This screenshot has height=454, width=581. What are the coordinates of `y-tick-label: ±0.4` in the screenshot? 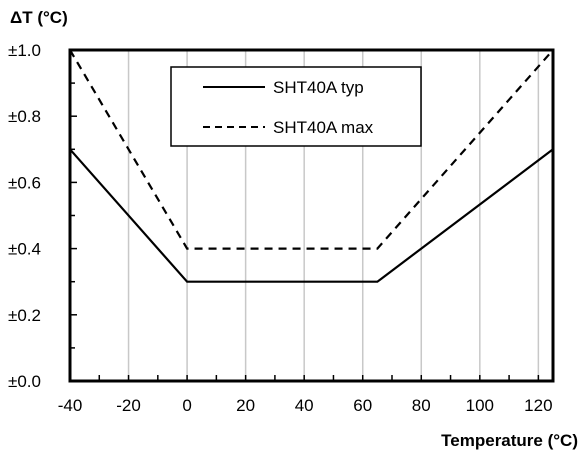 It's located at (24, 249).